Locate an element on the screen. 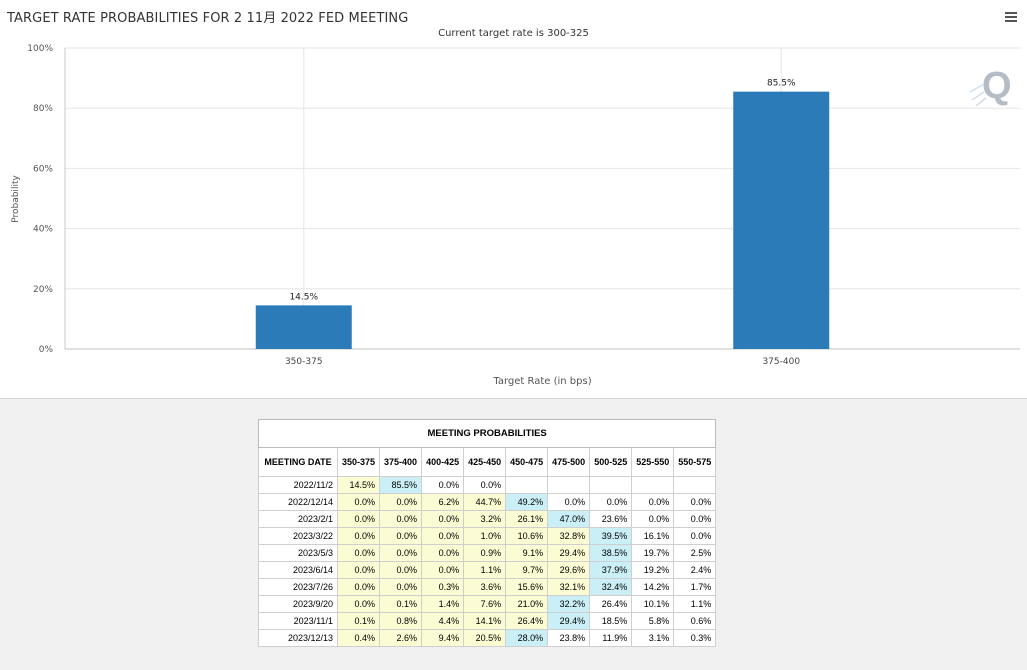  probability-cell: 44.7% is located at coordinates (485, 502).